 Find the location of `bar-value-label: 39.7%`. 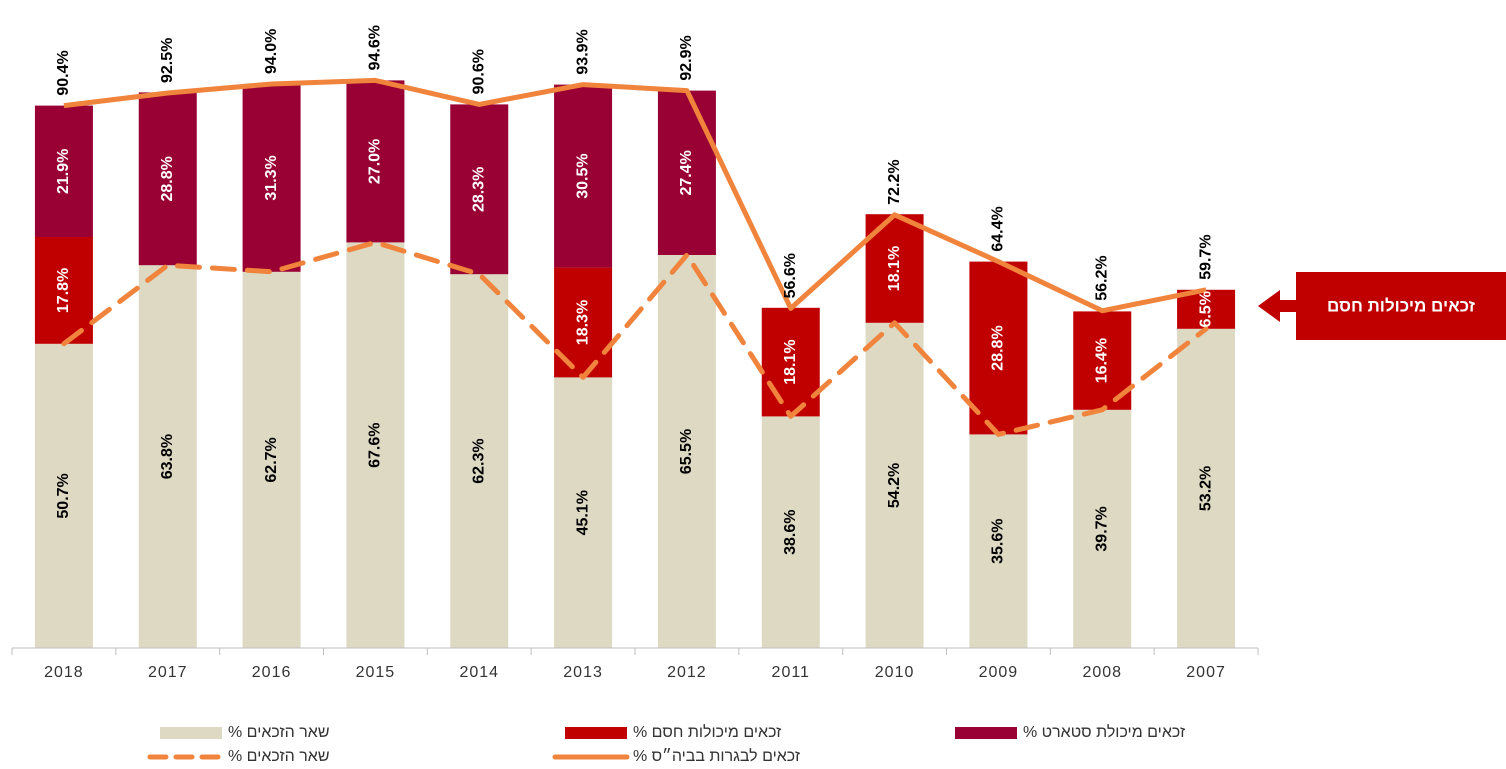

bar-value-label: 39.7% is located at coordinates (1101, 528).